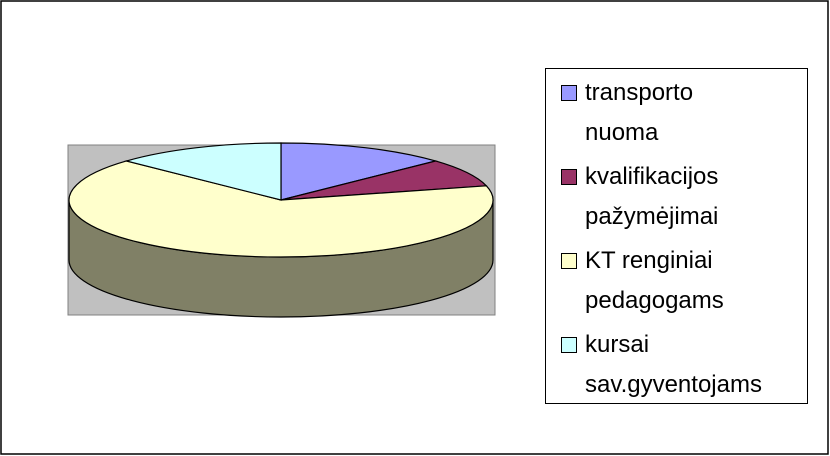 The height and width of the screenshot is (456, 830). Describe the element at coordinates (654, 280) in the screenshot. I see `legend-label: KT renginiai pedagogams` at that location.